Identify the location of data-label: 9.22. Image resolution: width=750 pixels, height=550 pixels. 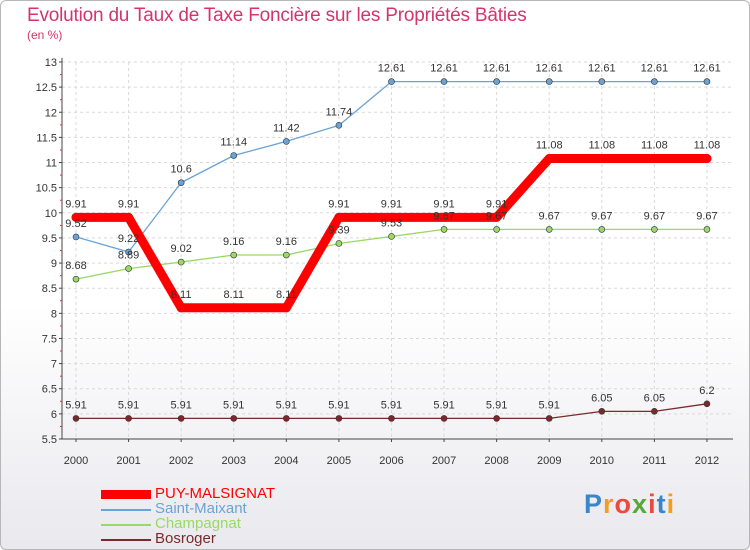
(128, 239).